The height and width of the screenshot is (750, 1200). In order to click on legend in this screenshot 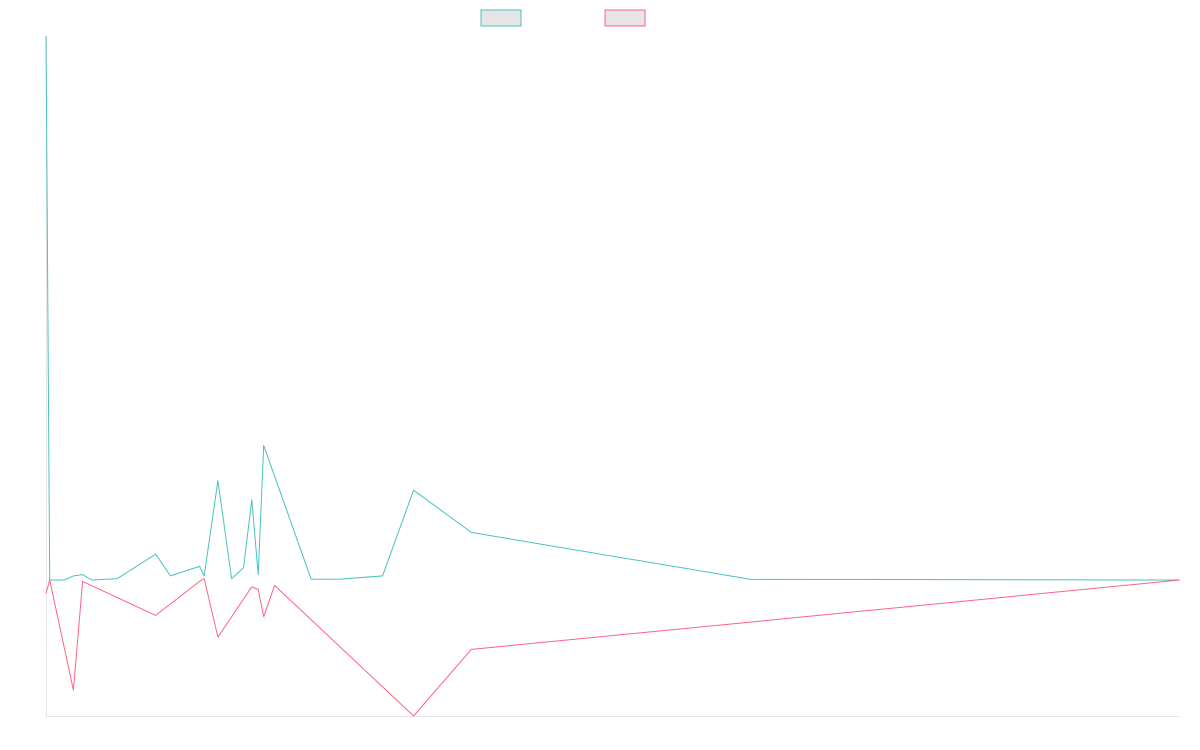, I will do `click(563, 18)`.